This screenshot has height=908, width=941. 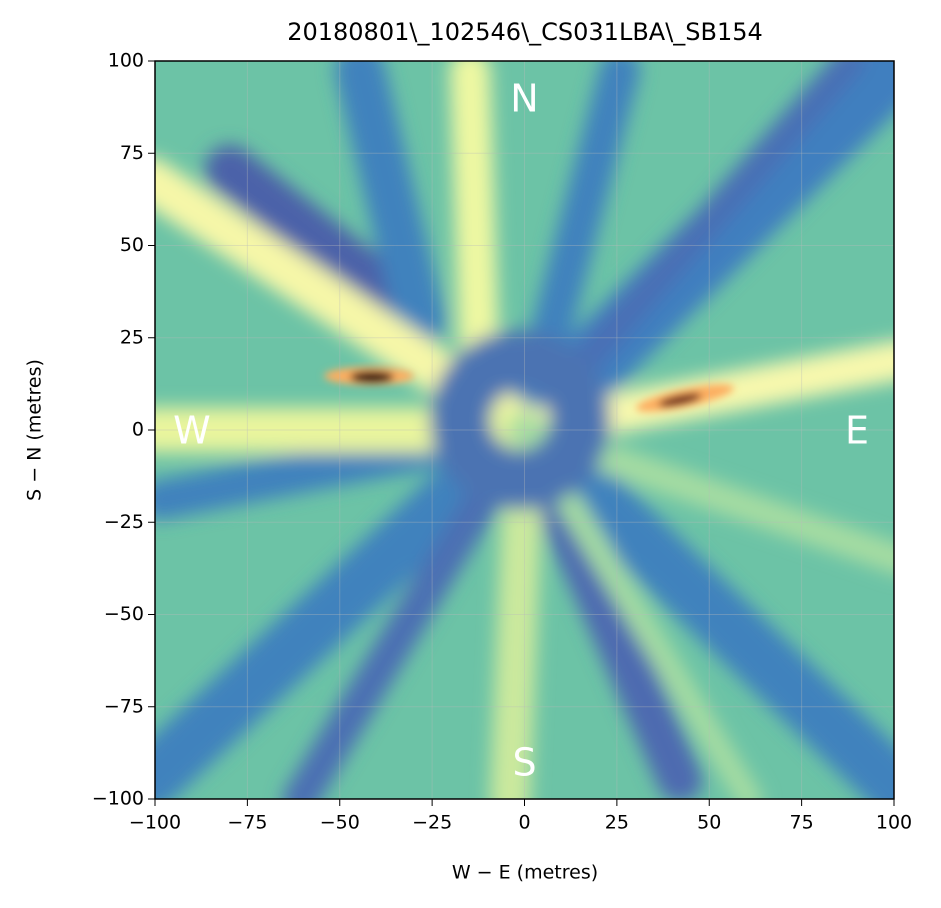 I want to click on x-tick-label: 0, so click(x=524, y=823).